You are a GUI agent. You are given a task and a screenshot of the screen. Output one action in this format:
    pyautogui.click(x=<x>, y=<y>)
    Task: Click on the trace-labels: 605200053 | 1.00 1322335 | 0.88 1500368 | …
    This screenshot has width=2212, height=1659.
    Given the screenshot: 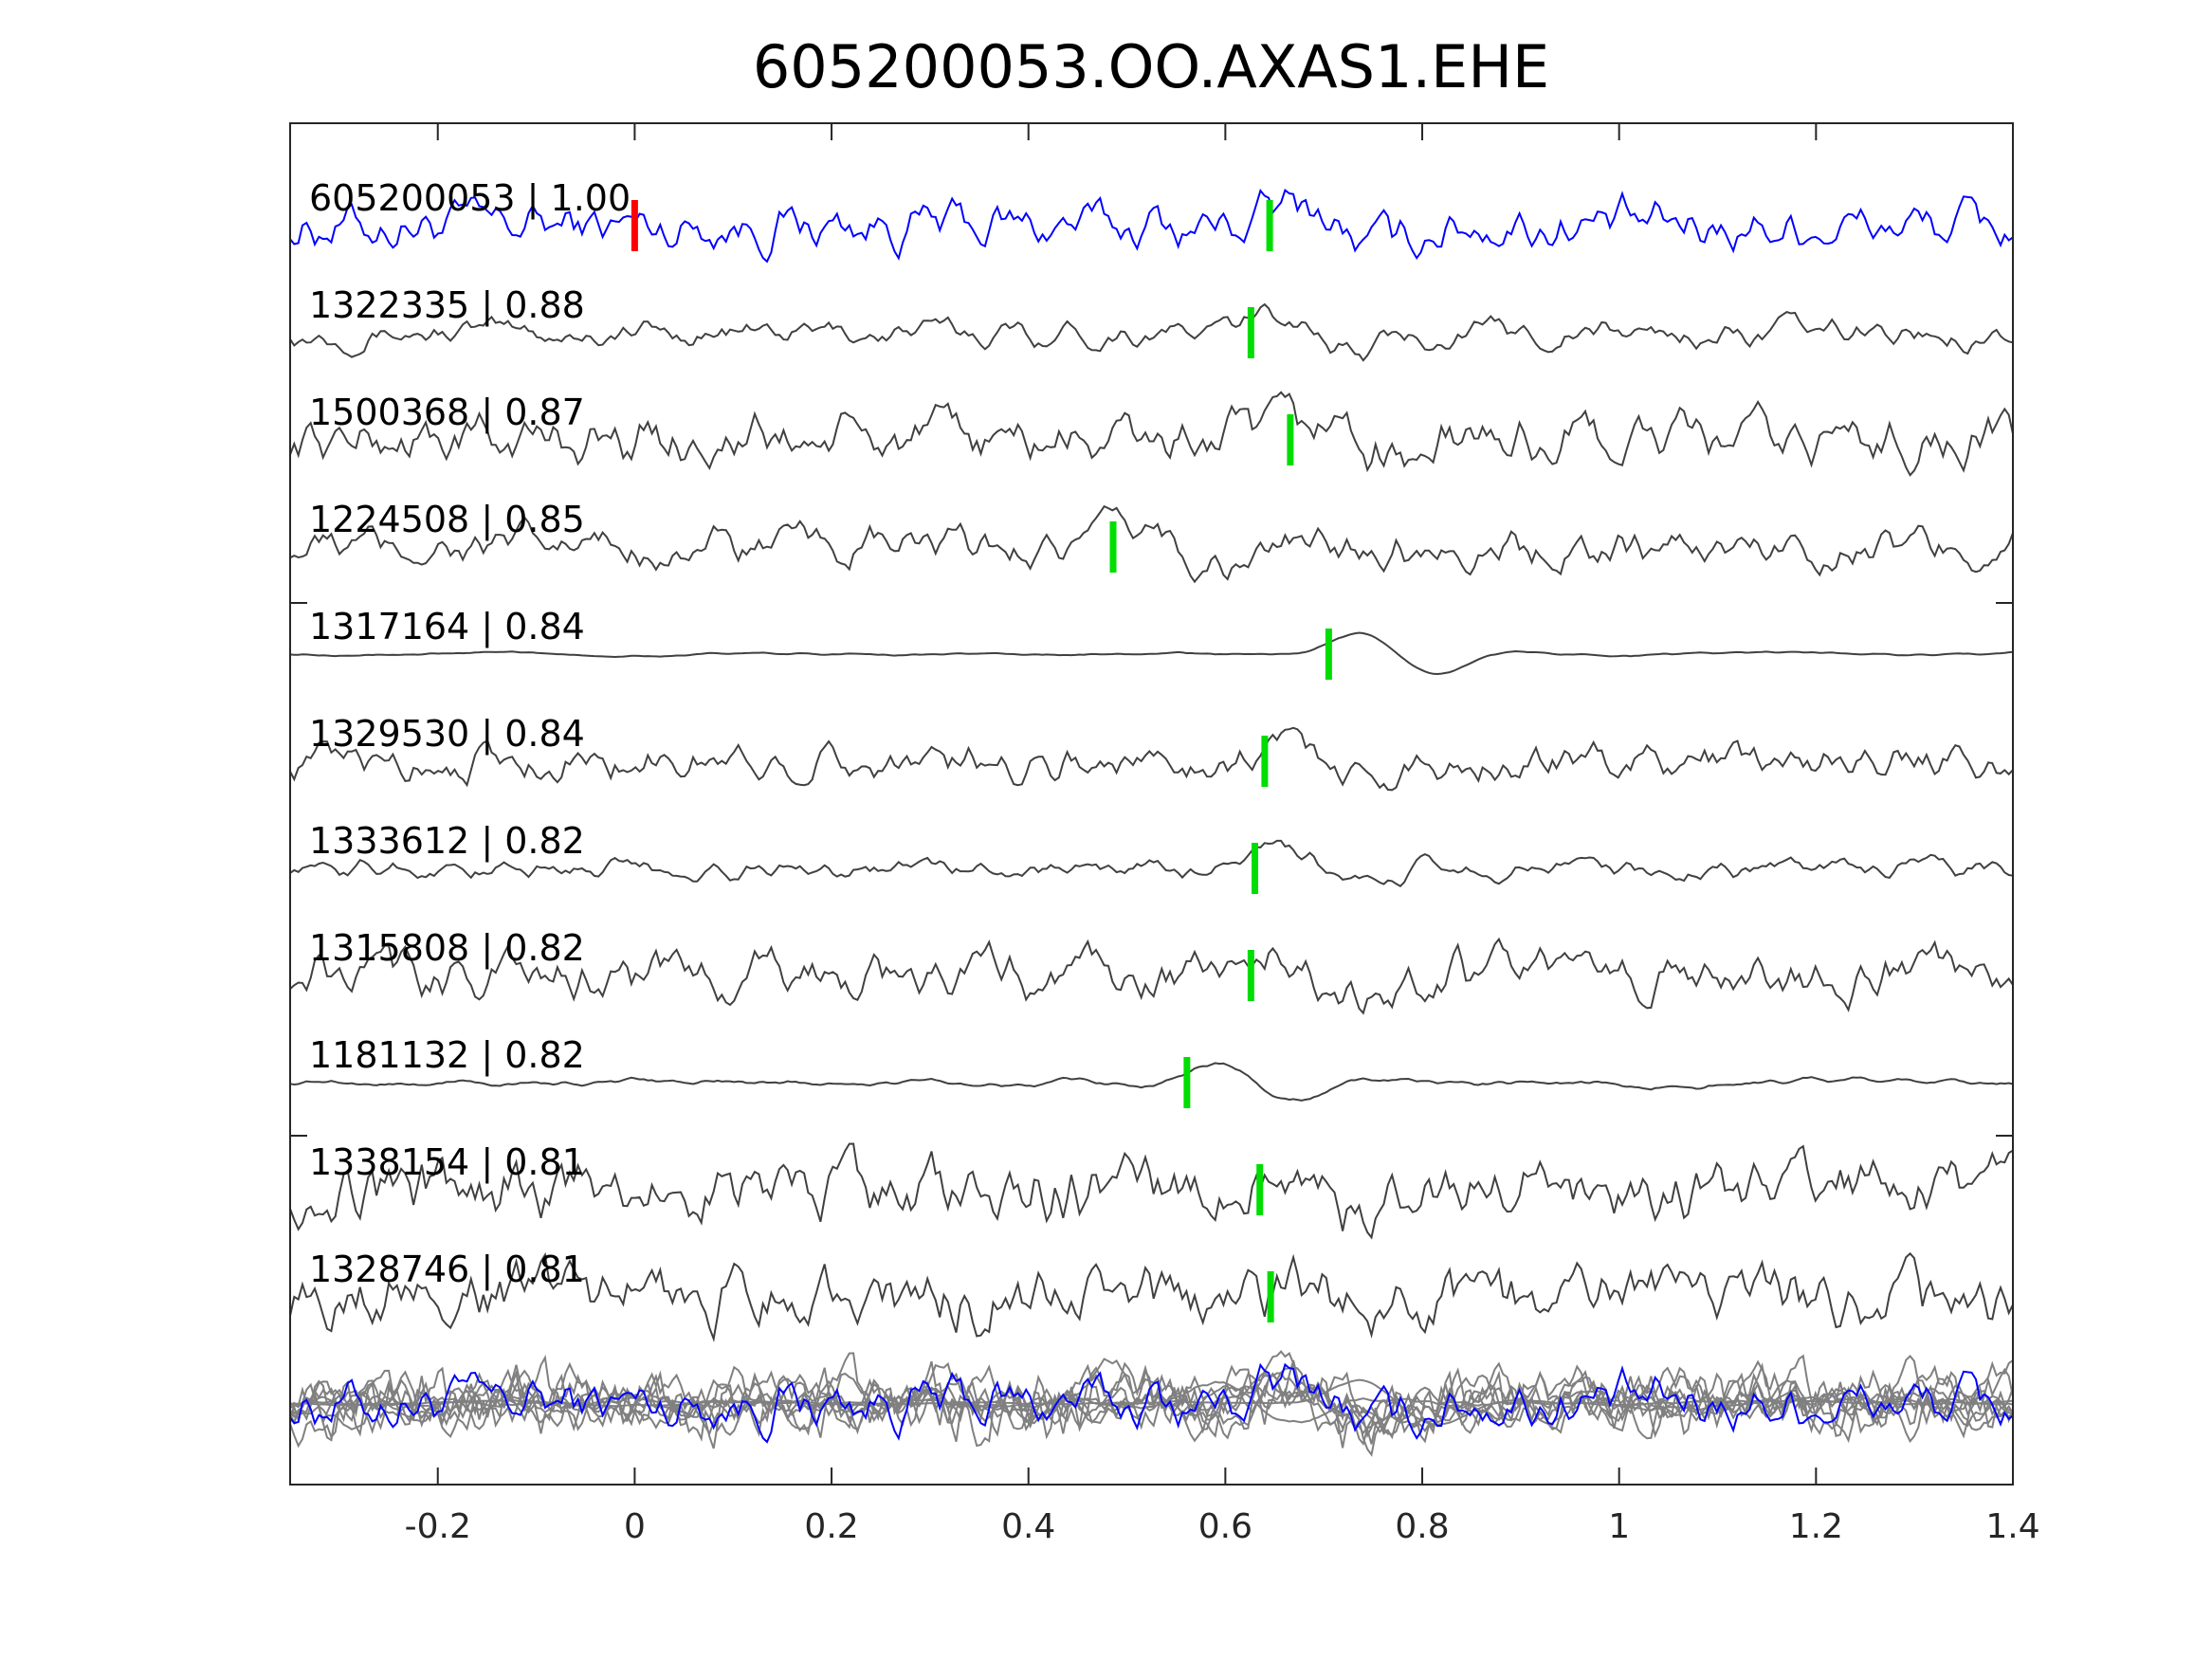 What is the action you would take?
    pyautogui.click(x=470, y=734)
    